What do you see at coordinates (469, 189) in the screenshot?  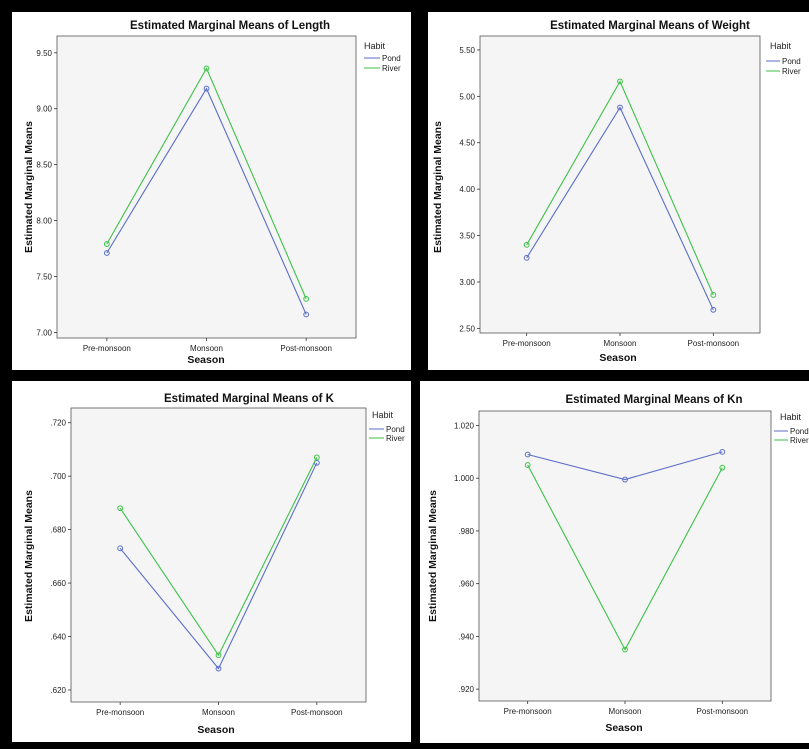 I see `y-axis: 2.50 3.00 3.50 4.00 4.50 5.00 5.50` at bounding box center [469, 189].